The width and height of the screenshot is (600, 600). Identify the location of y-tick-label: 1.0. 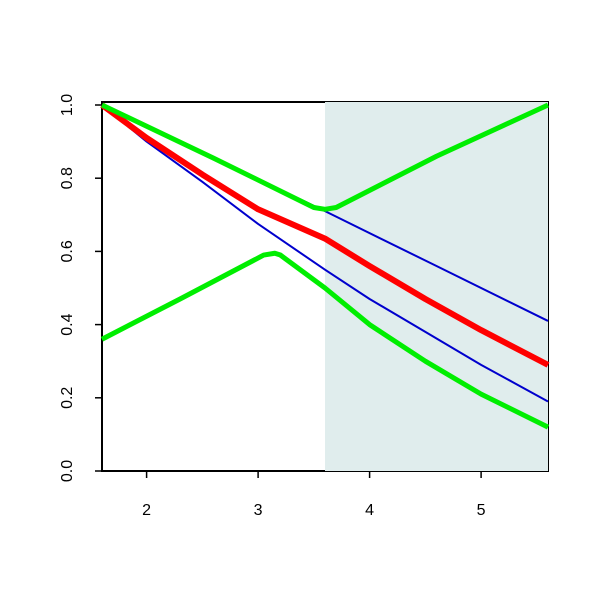
(67, 105).